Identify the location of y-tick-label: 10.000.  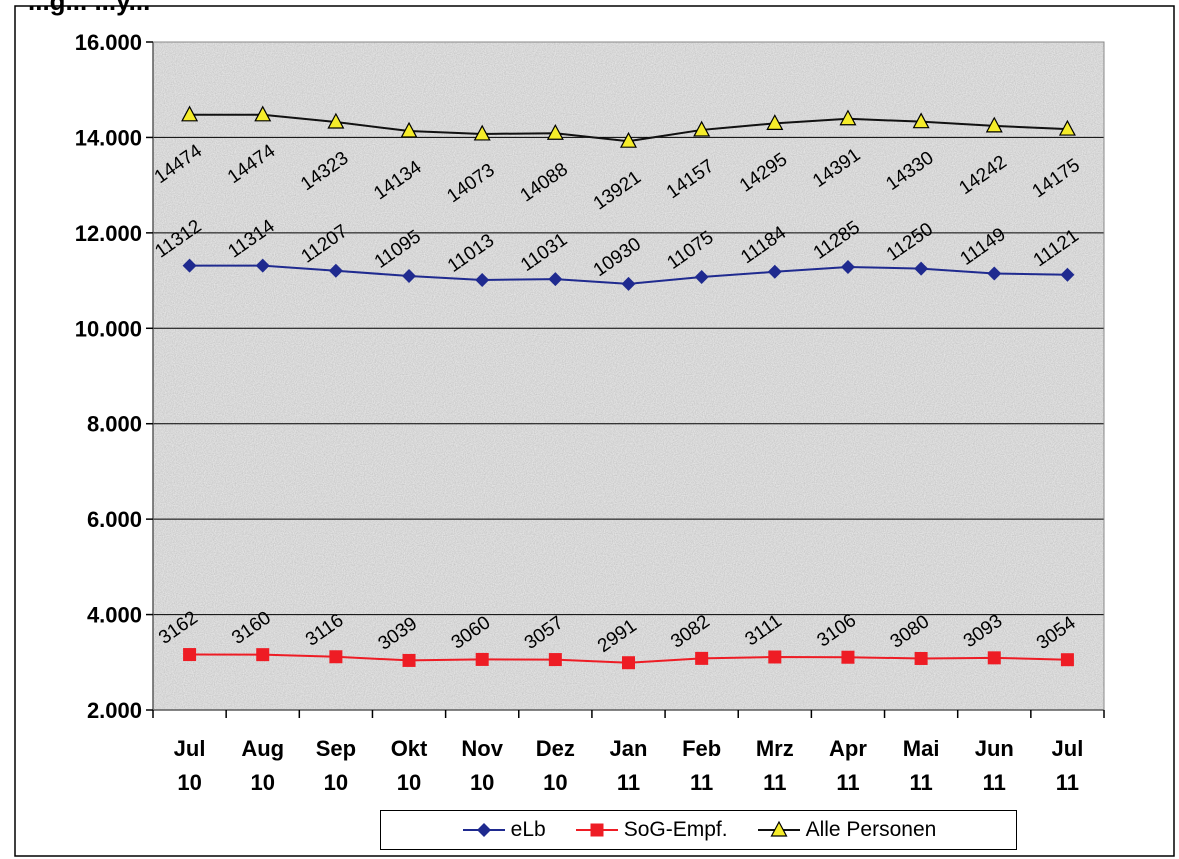
(108, 328).